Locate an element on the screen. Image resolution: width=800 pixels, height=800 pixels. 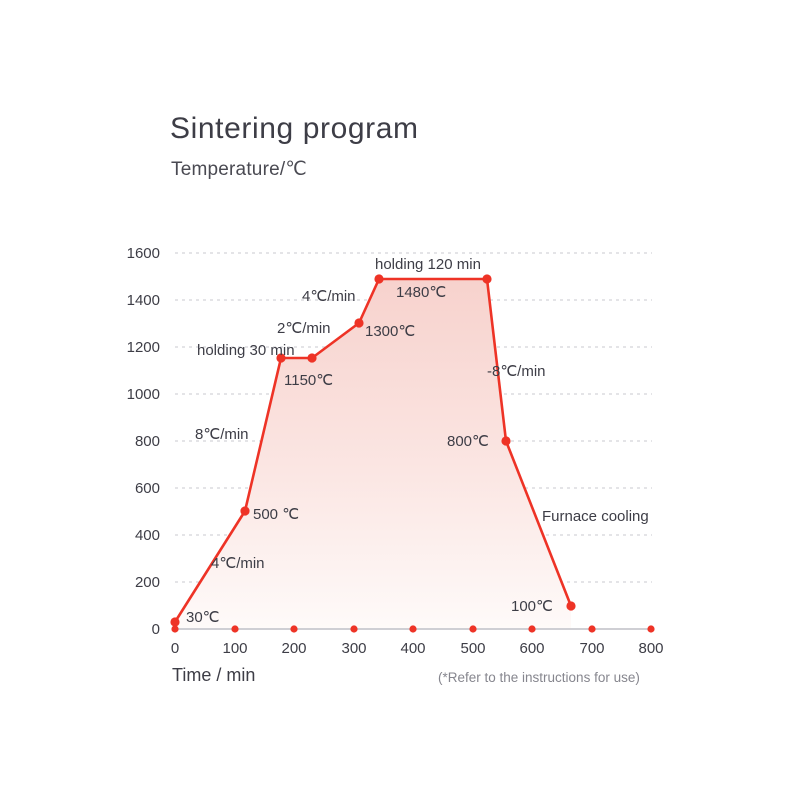
x-axis-title: Time / min is located at coordinates (214, 675).